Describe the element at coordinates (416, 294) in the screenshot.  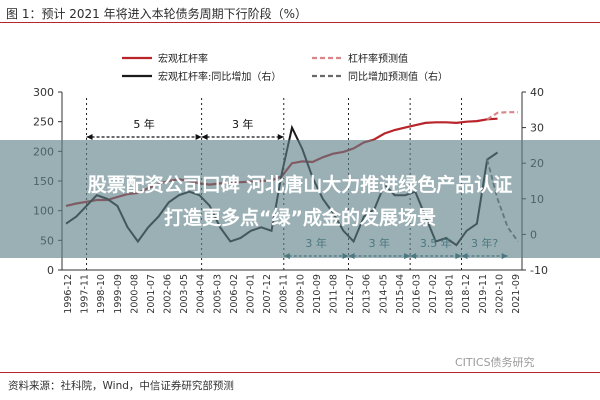
I see `x-tick-label: 2016-03` at that location.